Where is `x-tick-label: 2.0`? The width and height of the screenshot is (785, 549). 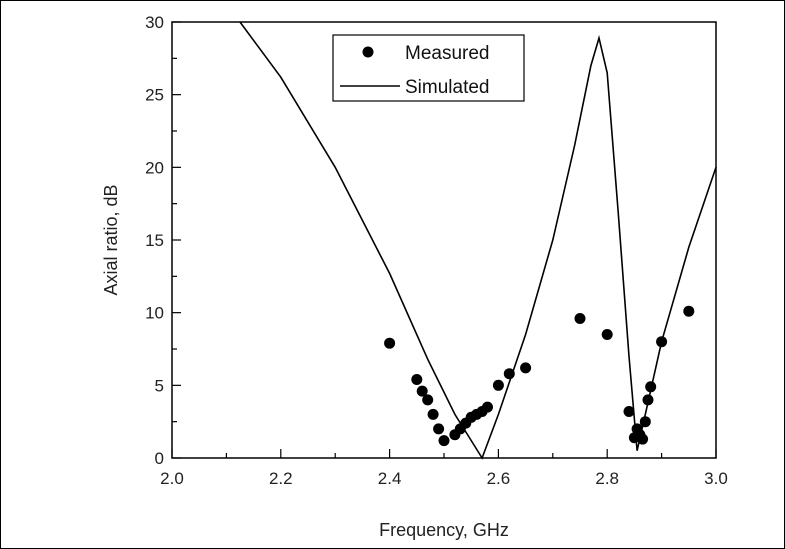 x-tick-label: 2.0 is located at coordinates (172, 478).